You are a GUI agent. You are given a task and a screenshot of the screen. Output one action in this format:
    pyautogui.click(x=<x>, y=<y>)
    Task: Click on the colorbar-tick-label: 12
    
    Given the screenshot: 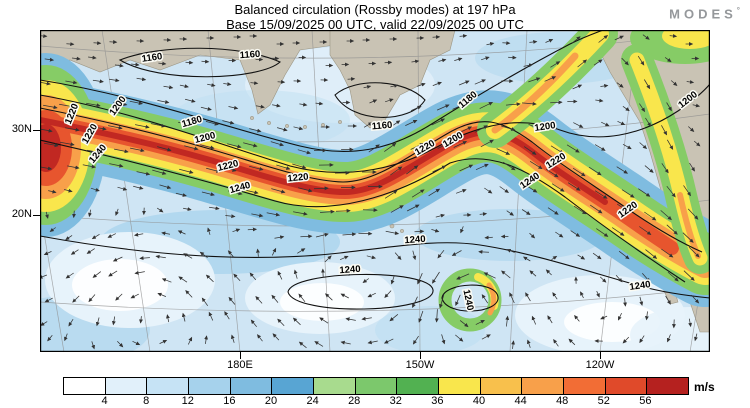 What is the action you would take?
    pyautogui.click(x=187, y=401)
    